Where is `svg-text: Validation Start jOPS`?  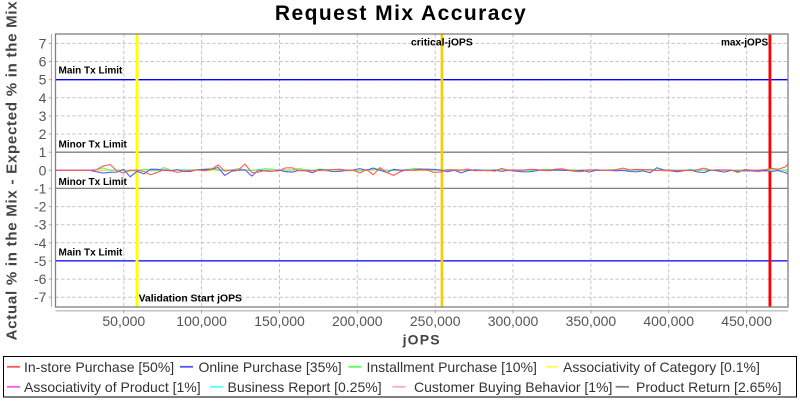
svg-text: Validation Start jOPS is located at coordinates (190, 298).